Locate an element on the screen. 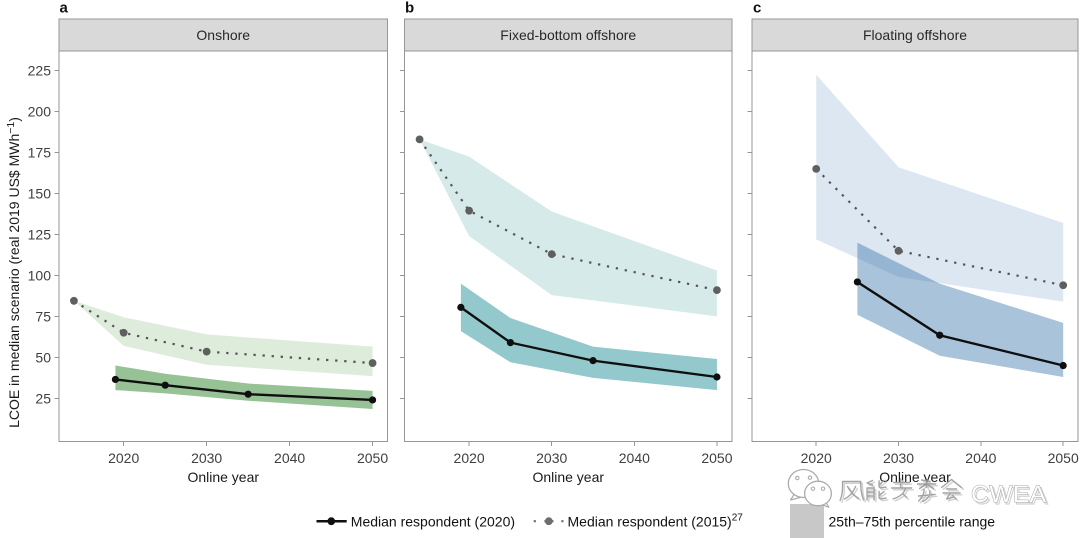  svg-text: 125 is located at coordinates (40, 234).